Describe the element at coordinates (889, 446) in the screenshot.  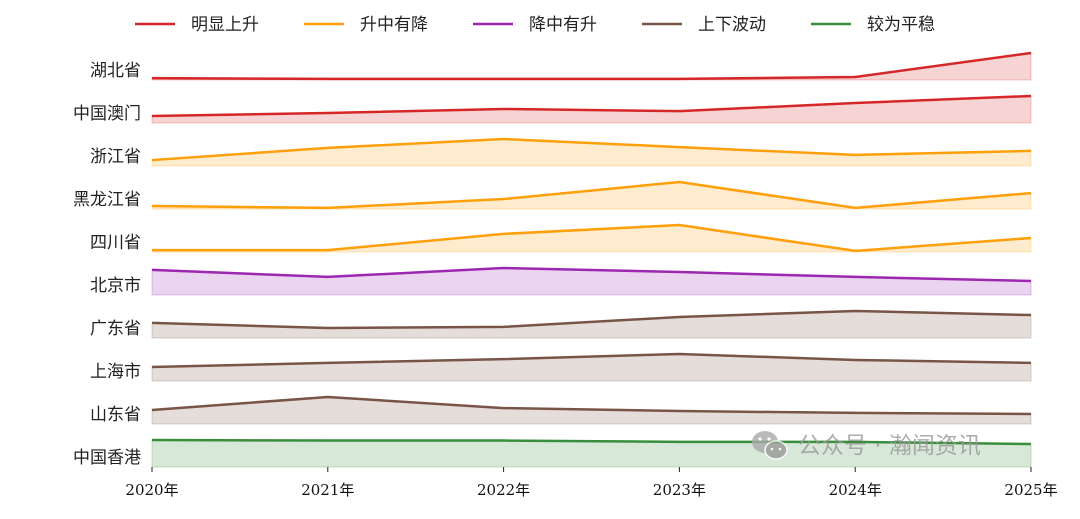
I see `watermark-text: 公众号 · 瀚闻资讯` at that location.